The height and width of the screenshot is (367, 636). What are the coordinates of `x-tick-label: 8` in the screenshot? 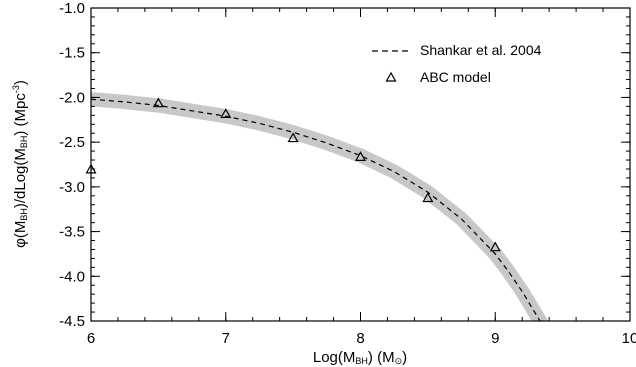 It's located at (360, 338).